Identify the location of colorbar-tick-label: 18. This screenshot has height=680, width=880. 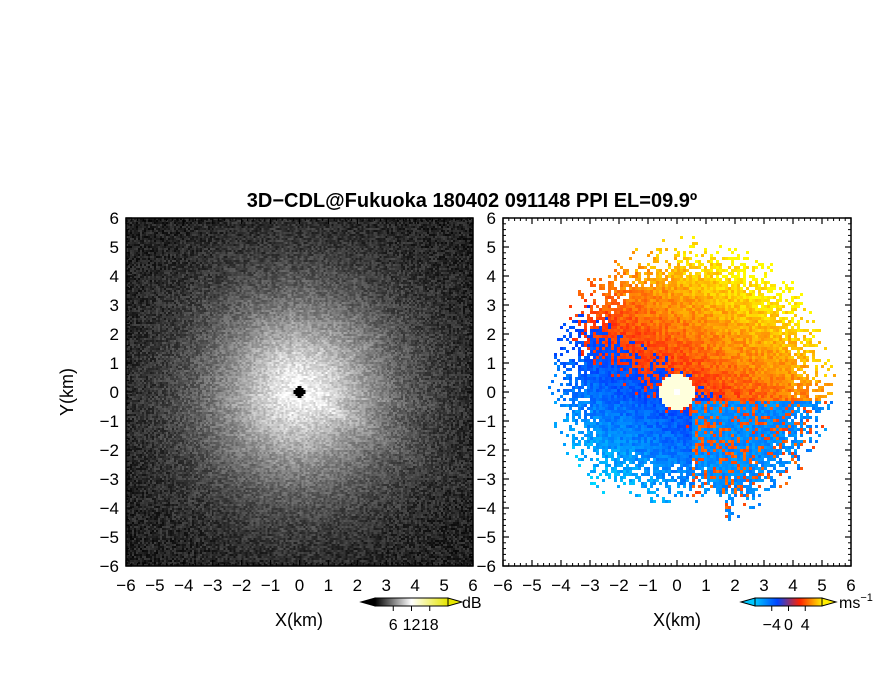
(430, 625).